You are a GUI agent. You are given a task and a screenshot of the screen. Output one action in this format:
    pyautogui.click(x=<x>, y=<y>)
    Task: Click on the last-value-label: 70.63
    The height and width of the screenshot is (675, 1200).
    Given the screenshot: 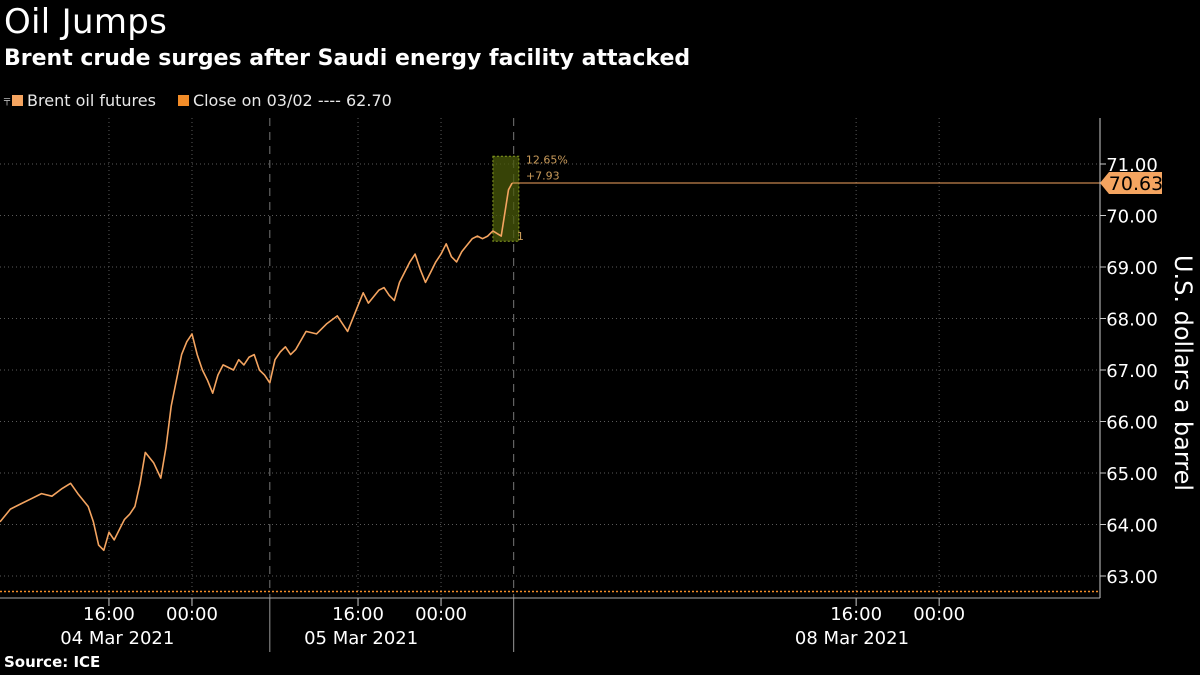 What is the action you would take?
    pyautogui.click(x=1136, y=184)
    